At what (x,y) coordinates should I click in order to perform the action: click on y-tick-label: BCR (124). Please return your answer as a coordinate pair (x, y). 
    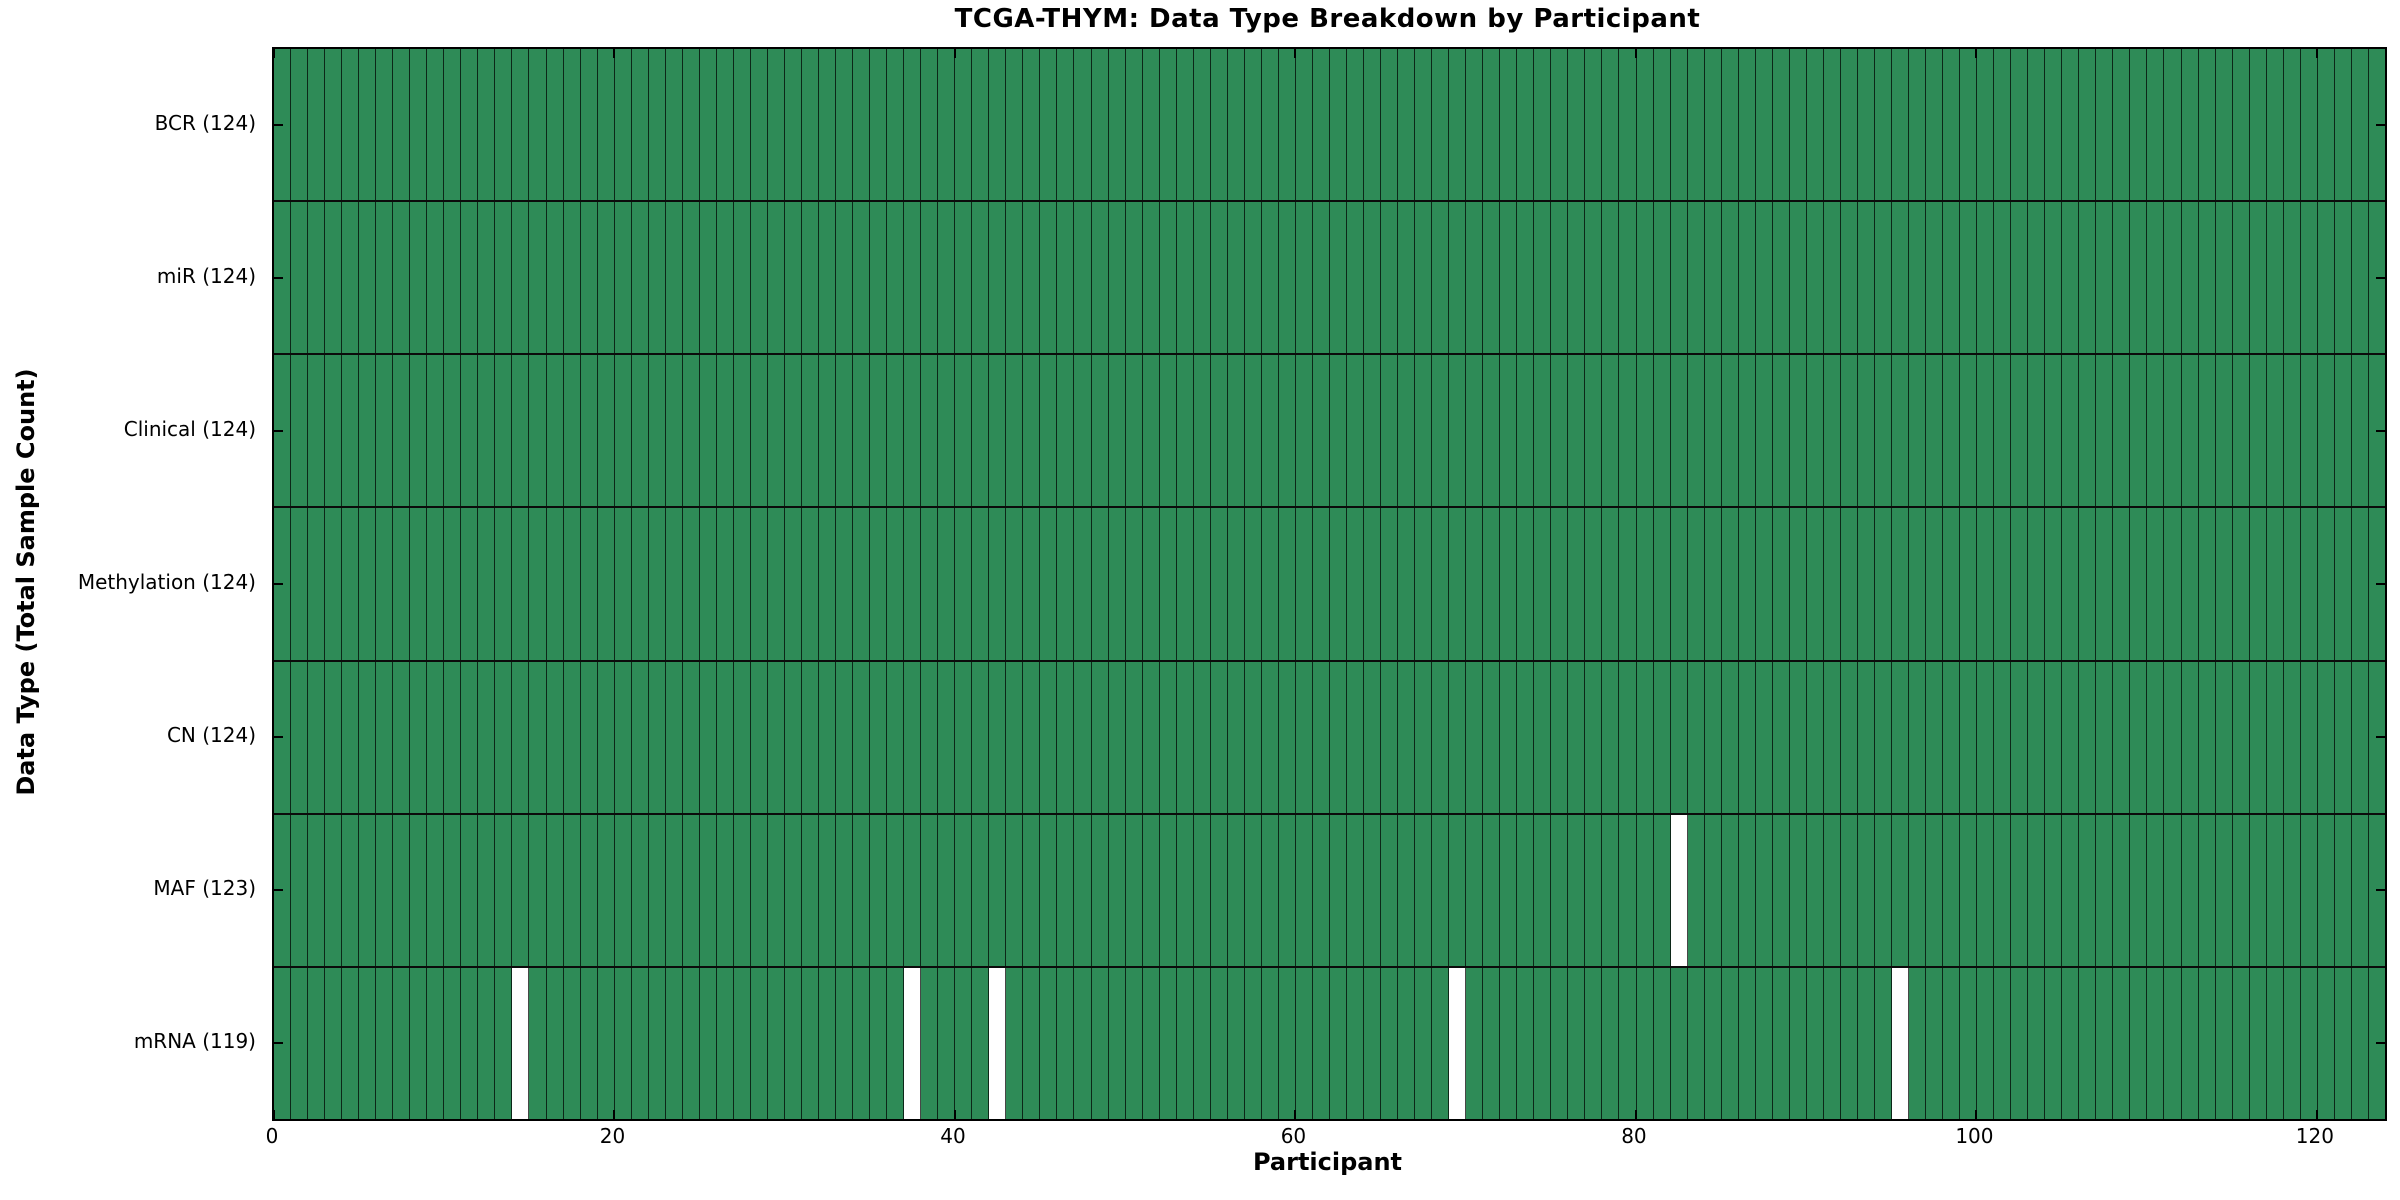
    Looking at the image, I should click on (205, 123).